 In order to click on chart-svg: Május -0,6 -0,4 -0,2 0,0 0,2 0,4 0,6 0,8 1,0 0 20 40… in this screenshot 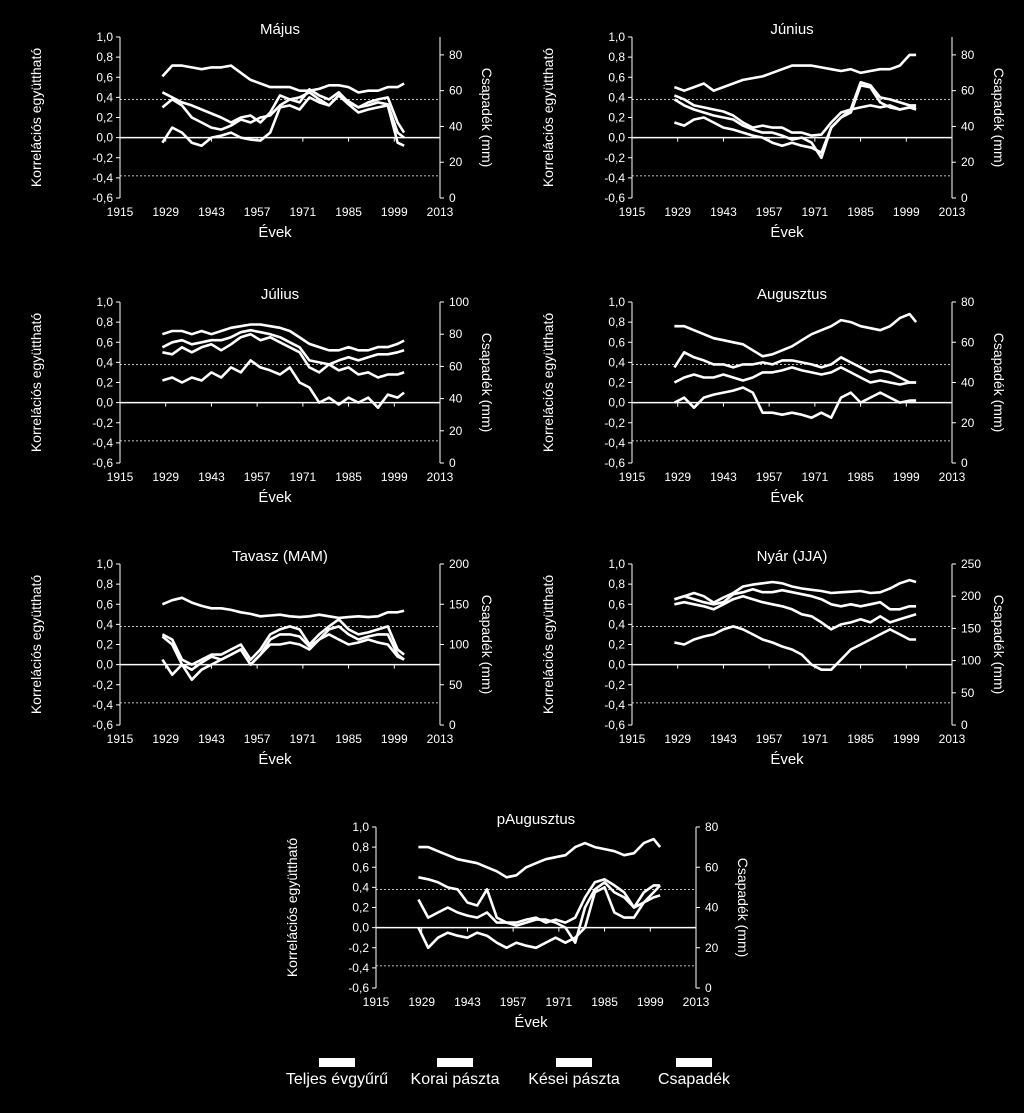, I will do `click(261, 131)`.